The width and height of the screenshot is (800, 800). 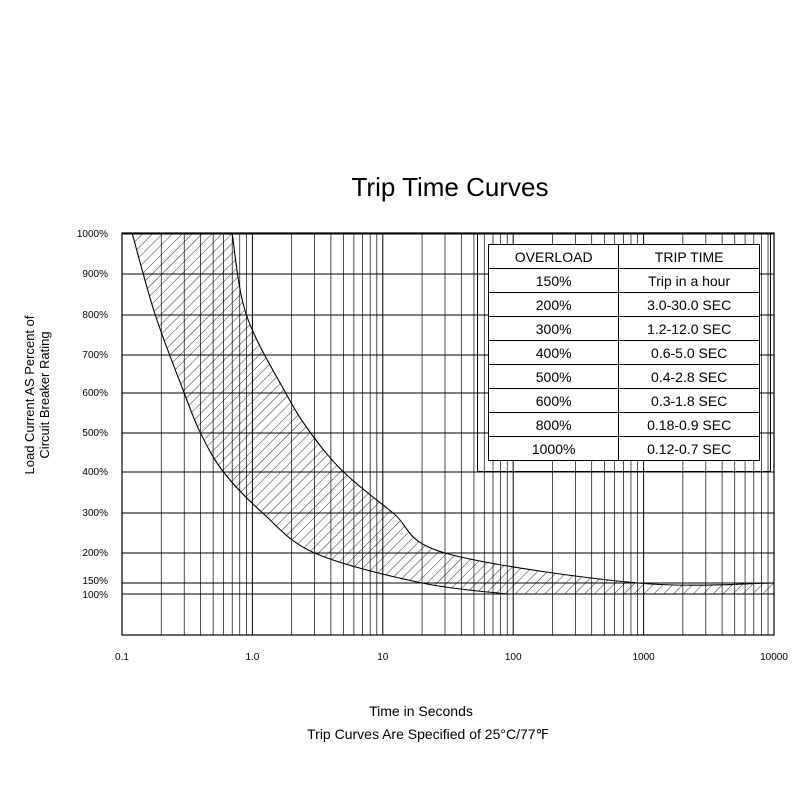 I want to click on y-tick-label: 800%, so click(x=95, y=315).